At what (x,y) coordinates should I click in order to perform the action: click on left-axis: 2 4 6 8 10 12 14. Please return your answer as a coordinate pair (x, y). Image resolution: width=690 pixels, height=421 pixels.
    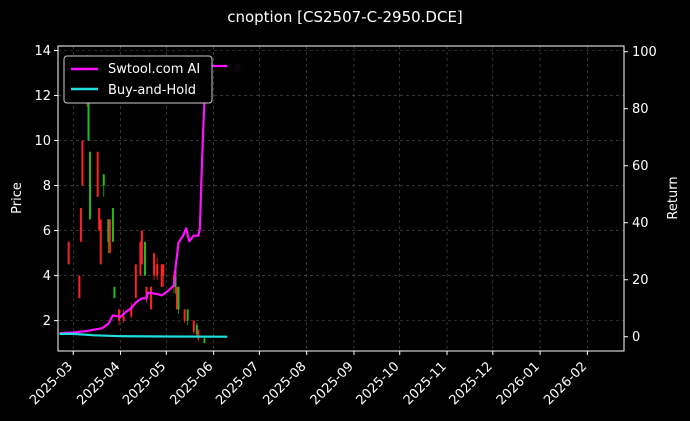
    Looking at the image, I should click on (46, 186).